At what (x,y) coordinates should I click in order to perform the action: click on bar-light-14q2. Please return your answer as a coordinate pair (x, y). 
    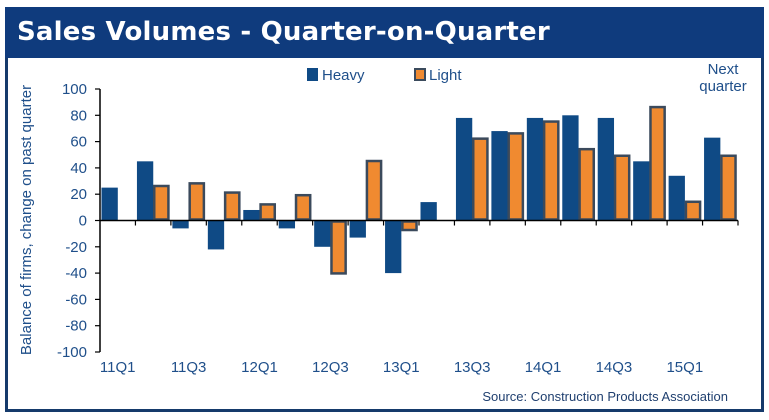
    Looking at the image, I should click on (587, 184).